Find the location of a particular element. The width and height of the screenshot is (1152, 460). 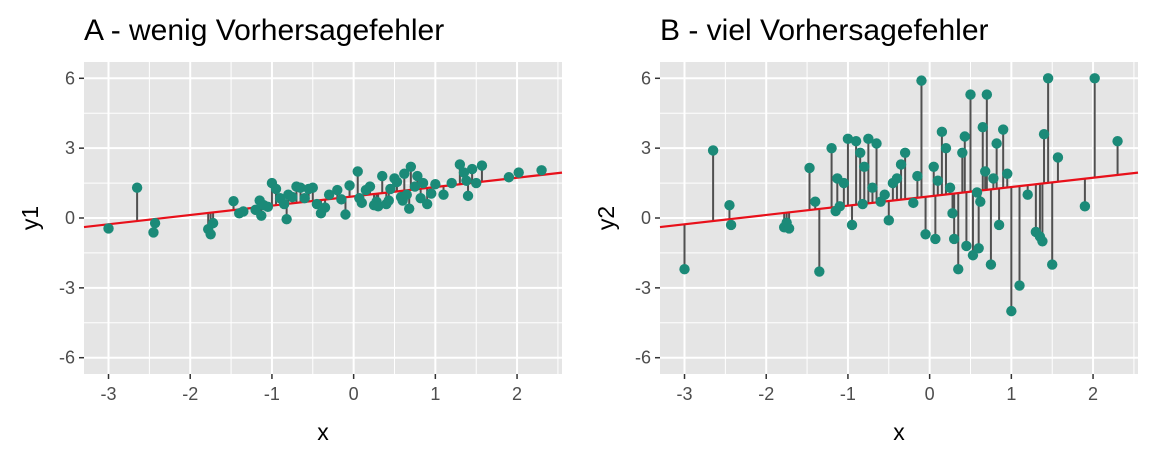

panel-a-x-axis-label: x is located at coordinates (323, 432).